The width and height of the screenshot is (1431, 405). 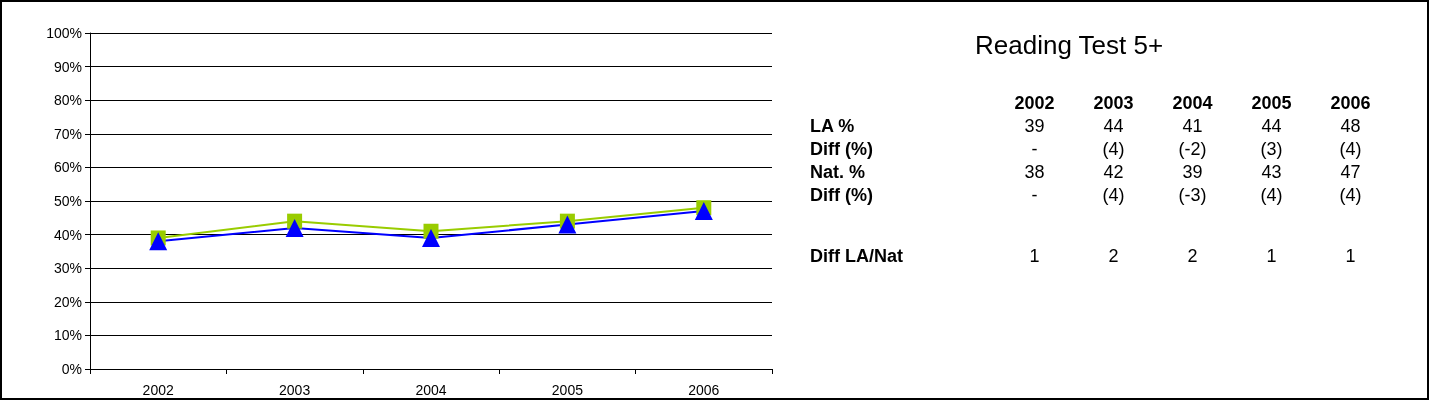 I want to click on x-tick-label: 2005, so click(x=567, y=390).